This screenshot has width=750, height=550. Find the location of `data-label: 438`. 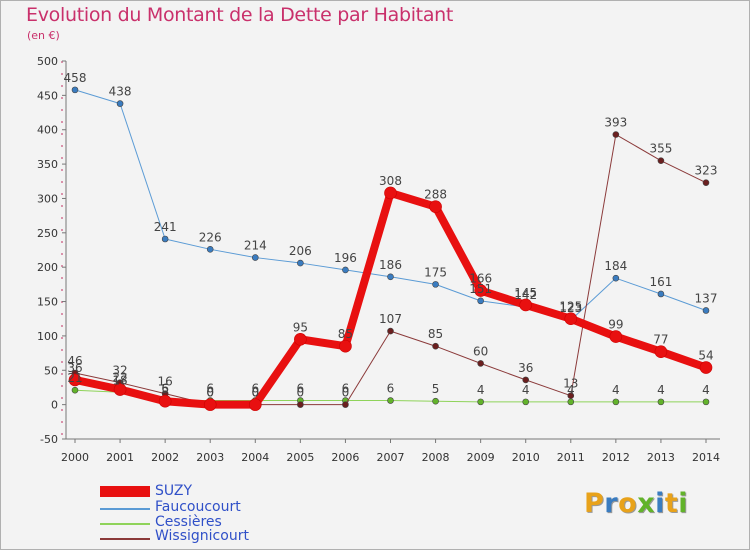

data-label: 438 is located at coordinates (120, 92).